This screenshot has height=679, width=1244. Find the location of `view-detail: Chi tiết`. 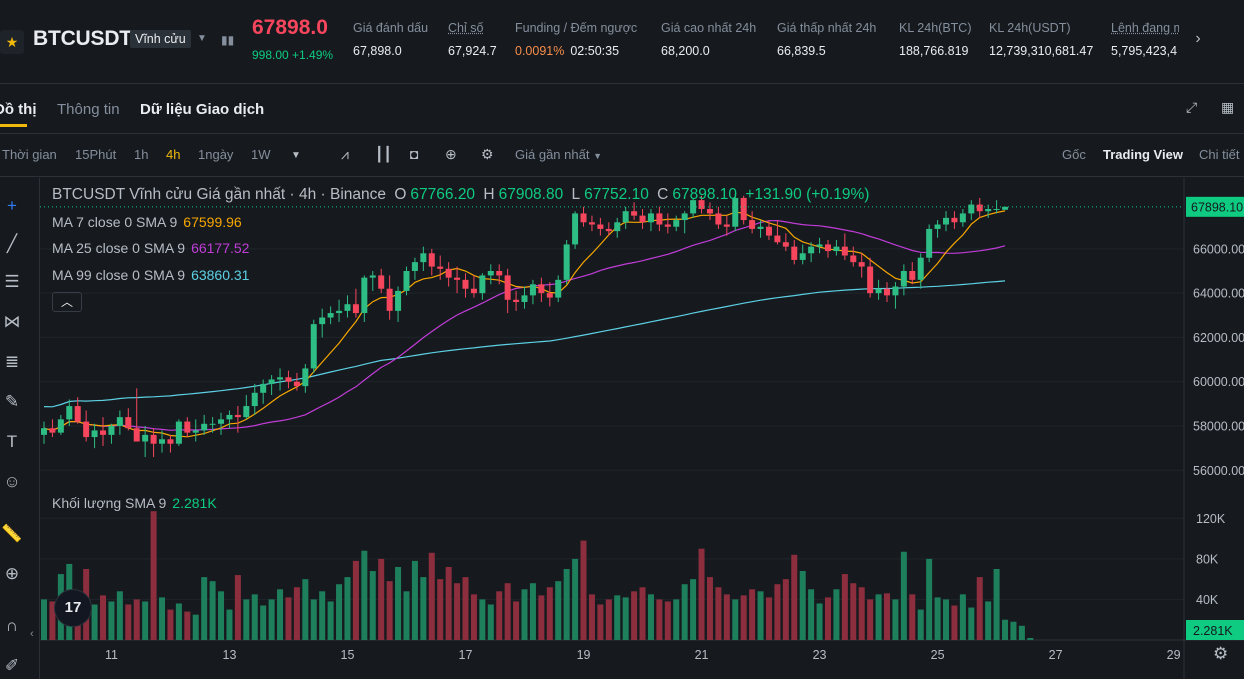

view-detail: Chi tiết is located at coordinates (1219, 154).